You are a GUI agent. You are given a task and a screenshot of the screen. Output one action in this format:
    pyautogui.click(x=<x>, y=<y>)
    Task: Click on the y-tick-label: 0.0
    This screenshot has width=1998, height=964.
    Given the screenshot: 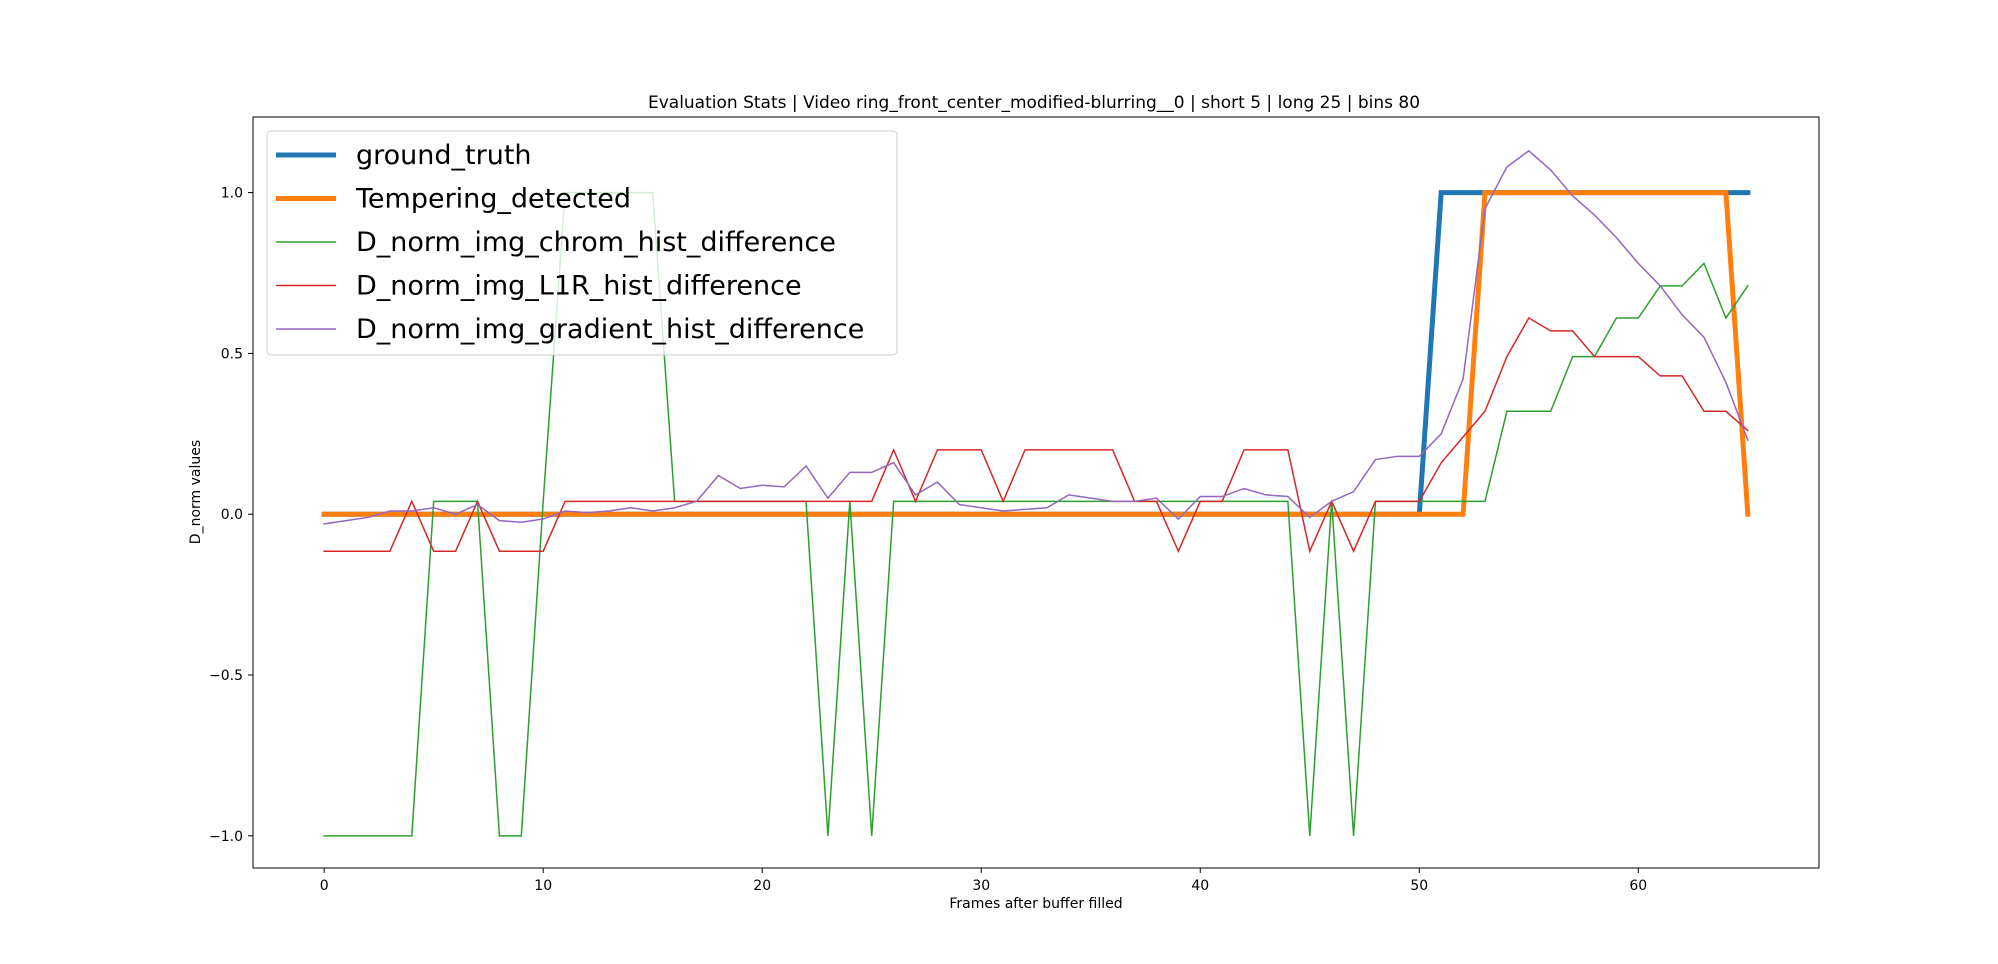 What is the action you would take?
    pyautogui.click(x=232, y=515)
    